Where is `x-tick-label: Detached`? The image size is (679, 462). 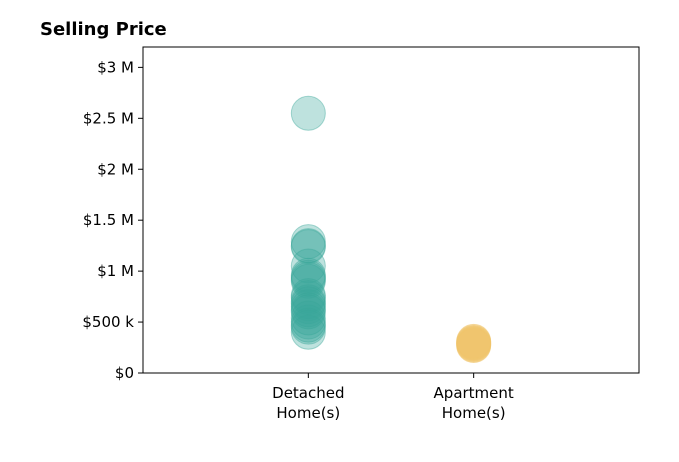
x-tick-label: Detached is located at coordinates (308, 393).